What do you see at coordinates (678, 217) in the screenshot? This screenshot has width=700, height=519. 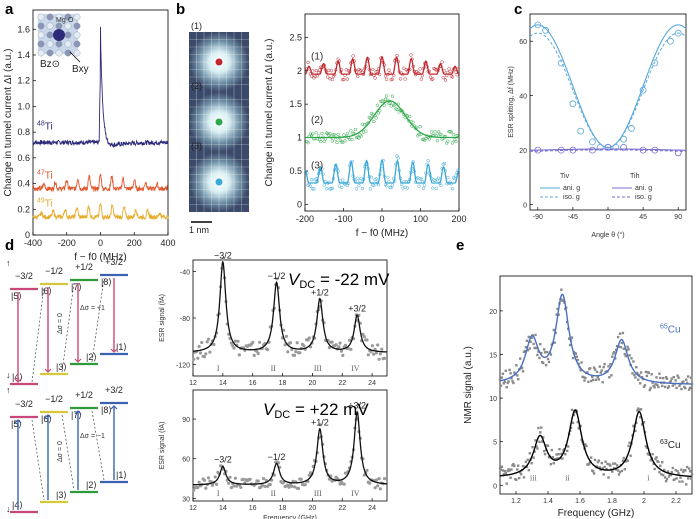 I see `x-tick-label: 90` at bounding box center [678, 217].